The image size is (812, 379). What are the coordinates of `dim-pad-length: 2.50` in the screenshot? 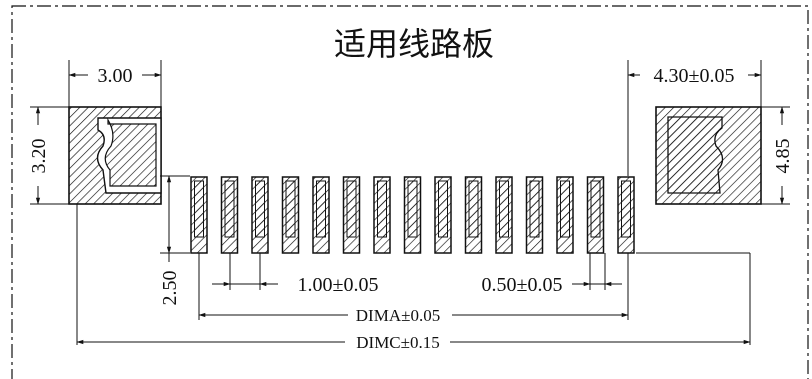 It's located at (170, 240).